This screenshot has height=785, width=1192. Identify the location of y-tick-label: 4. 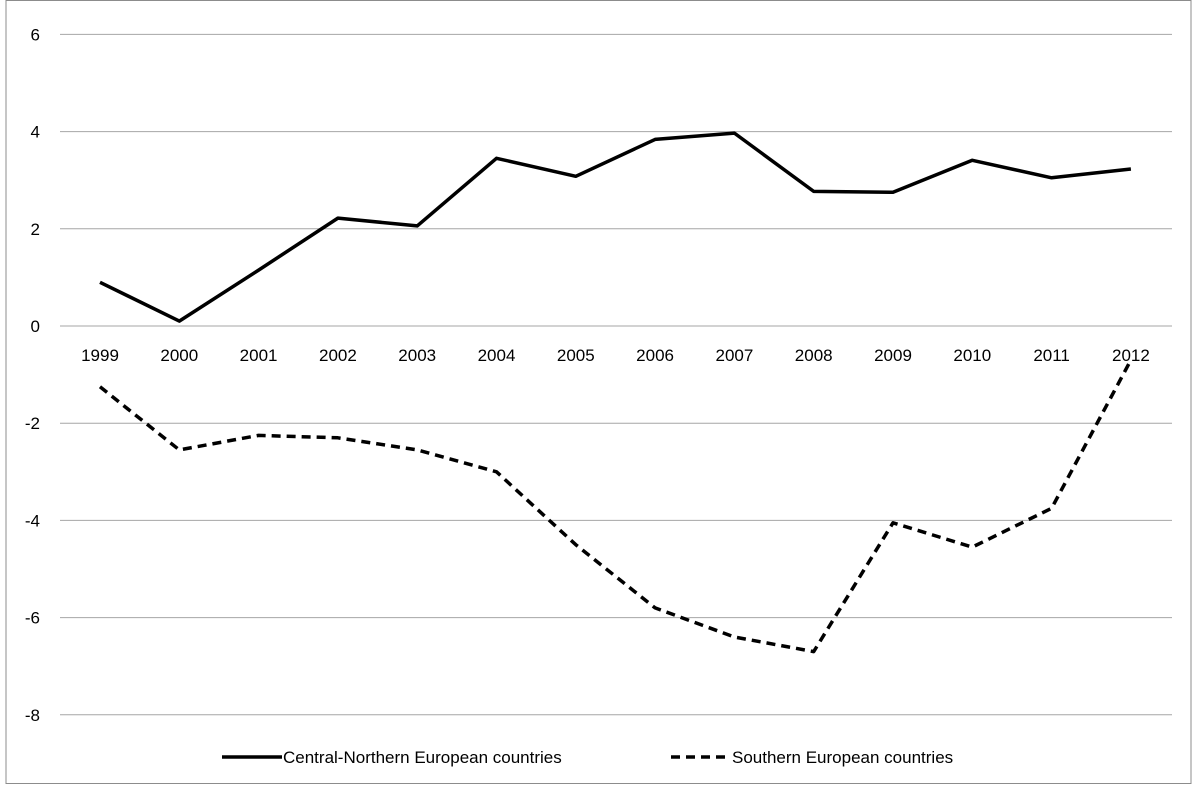
(35, 132).